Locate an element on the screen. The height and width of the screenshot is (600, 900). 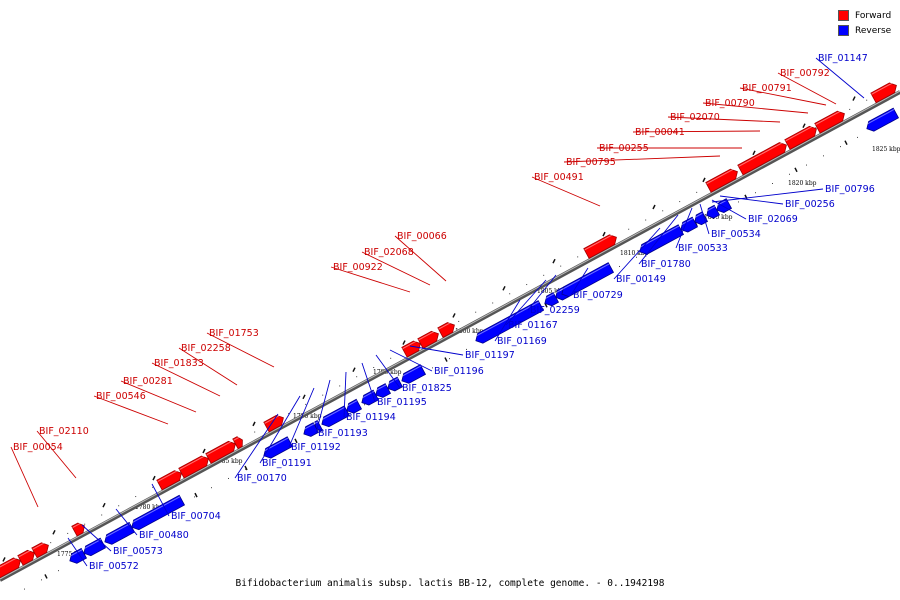
forward-label-17: BIF_00792 is located at coordinates (805, 73).